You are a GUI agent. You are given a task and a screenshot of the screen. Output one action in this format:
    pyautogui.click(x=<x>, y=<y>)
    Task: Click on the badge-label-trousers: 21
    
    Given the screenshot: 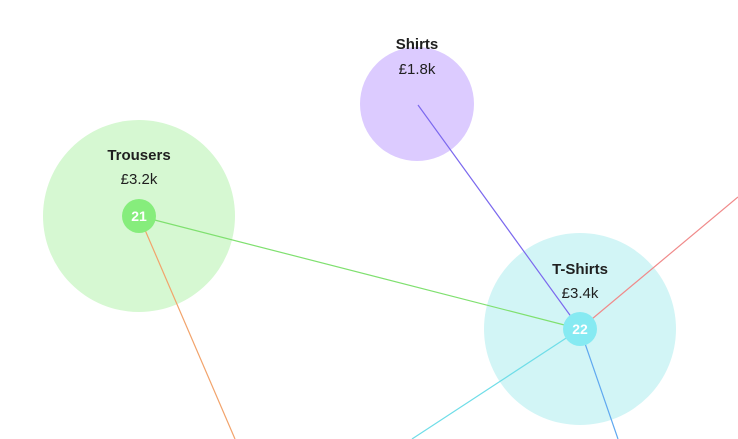 What is the action you would take?
    pyautogui.click(x=139, y=216)
    